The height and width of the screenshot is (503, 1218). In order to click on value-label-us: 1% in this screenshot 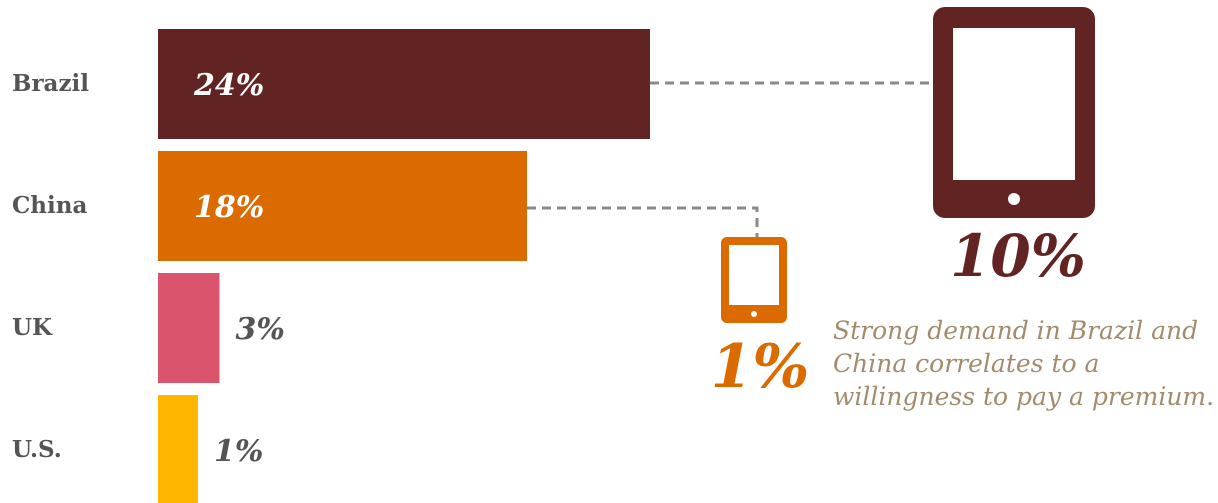, I will do `click(238, 451)`.